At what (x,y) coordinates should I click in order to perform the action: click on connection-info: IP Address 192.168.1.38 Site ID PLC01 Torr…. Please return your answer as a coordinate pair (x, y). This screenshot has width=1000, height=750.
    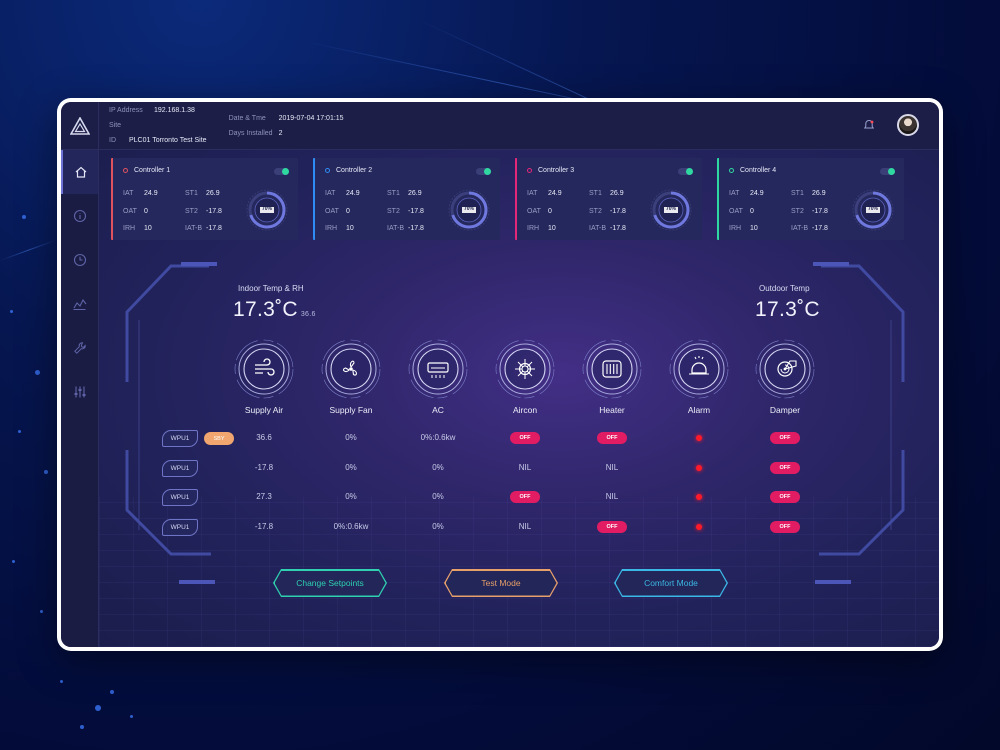
    Looking at the image, I should click on (158, 125).